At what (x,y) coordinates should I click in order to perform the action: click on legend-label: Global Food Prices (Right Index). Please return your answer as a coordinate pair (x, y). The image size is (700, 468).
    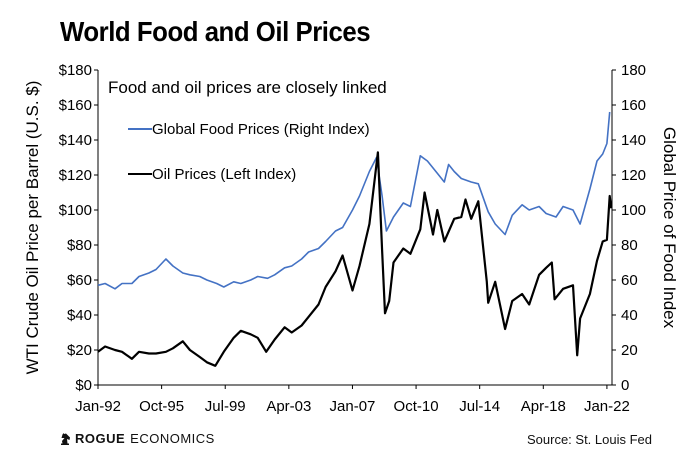
    Looking at the image, I should click on (261, 129).